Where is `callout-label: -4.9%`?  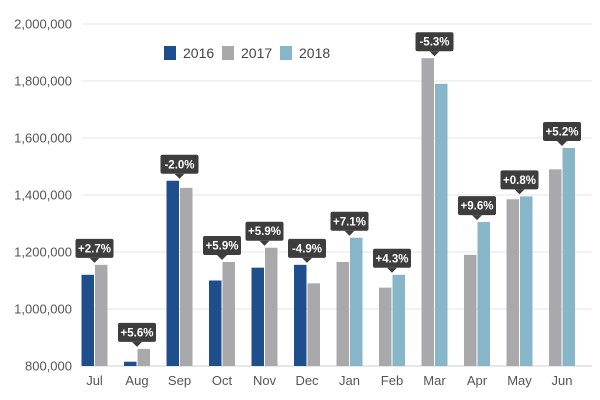 callout-label: -4.9% is located at coordinates (307, 249).